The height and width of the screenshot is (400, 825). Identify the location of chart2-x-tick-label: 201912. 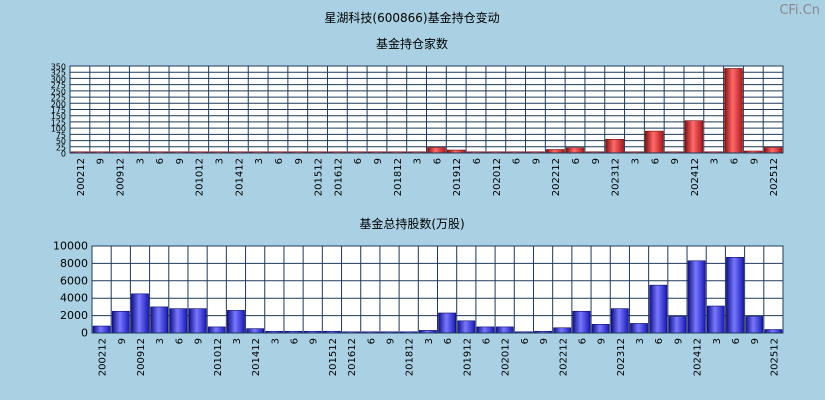
(467, 357).